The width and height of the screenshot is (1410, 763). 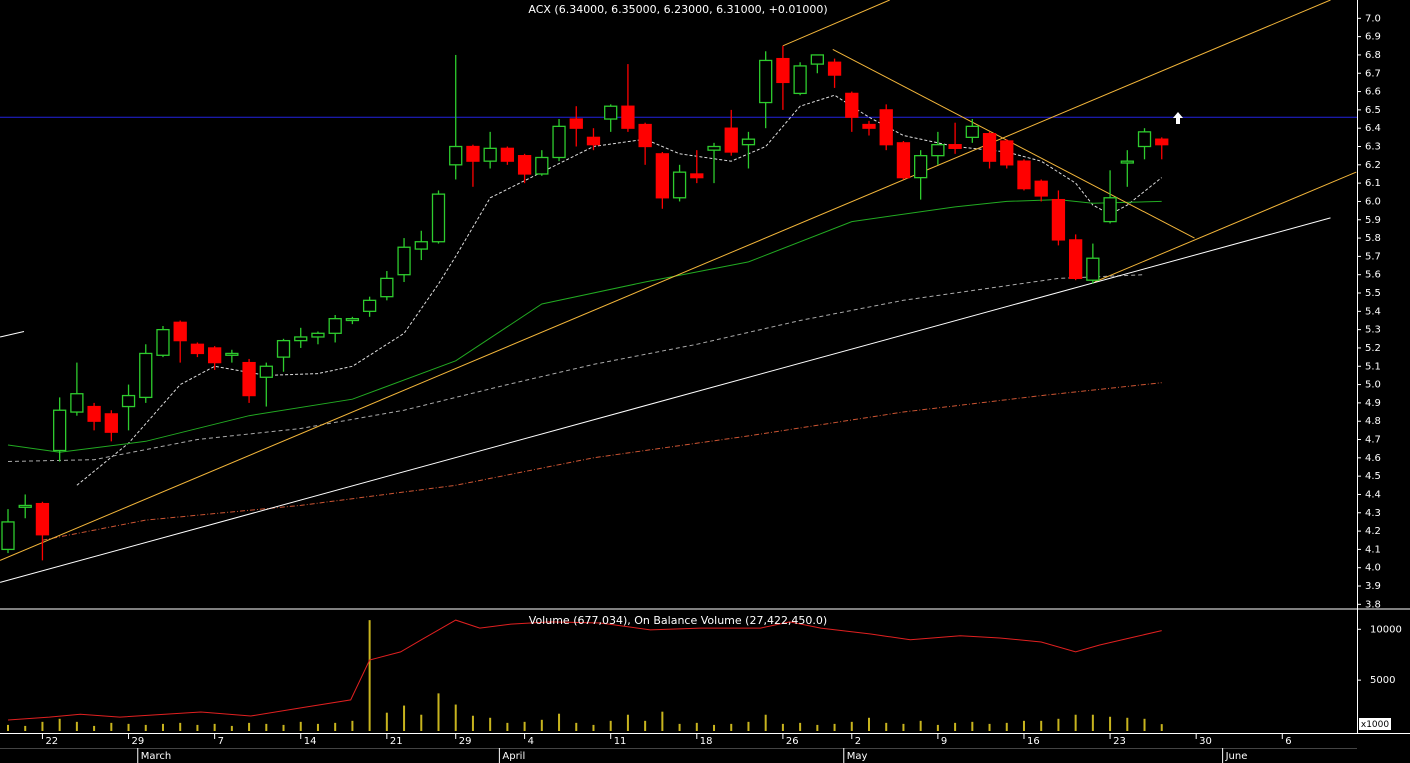 What do you see at coordinates (396, 741) in the screenshot?
I see `x-tick-label: 21` at bounding box center [396, 741].